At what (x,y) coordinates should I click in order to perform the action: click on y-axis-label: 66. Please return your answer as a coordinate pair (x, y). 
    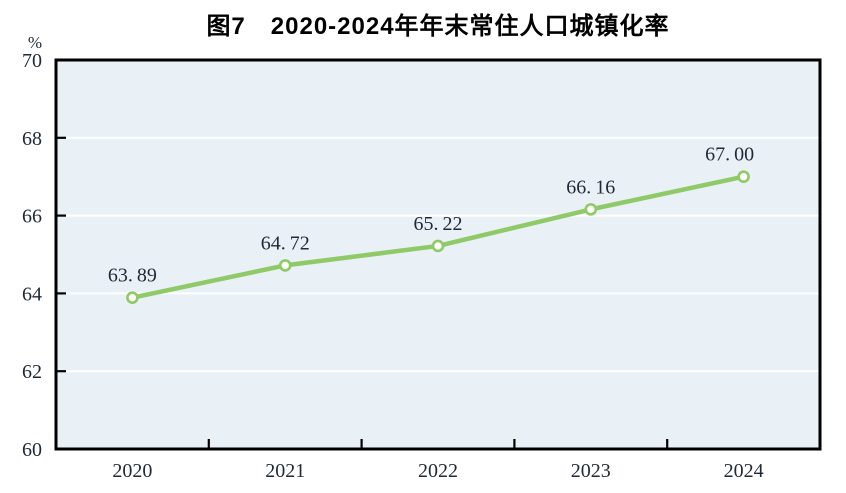
    Looking at the image, I should click on (32, 217).